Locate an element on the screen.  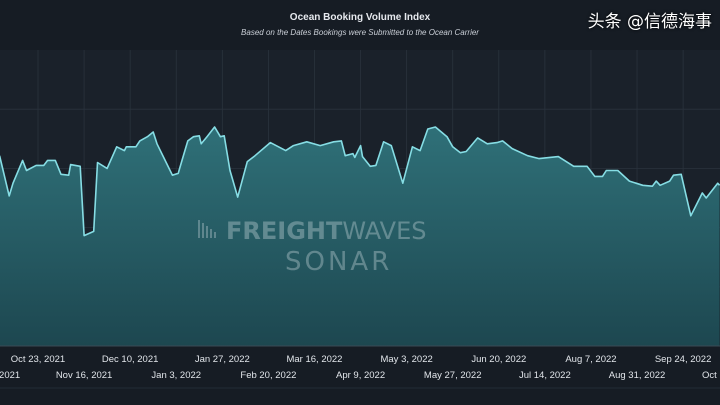
x-tick-label: Mar 16, 2022 is located at coordinates (314, 359).